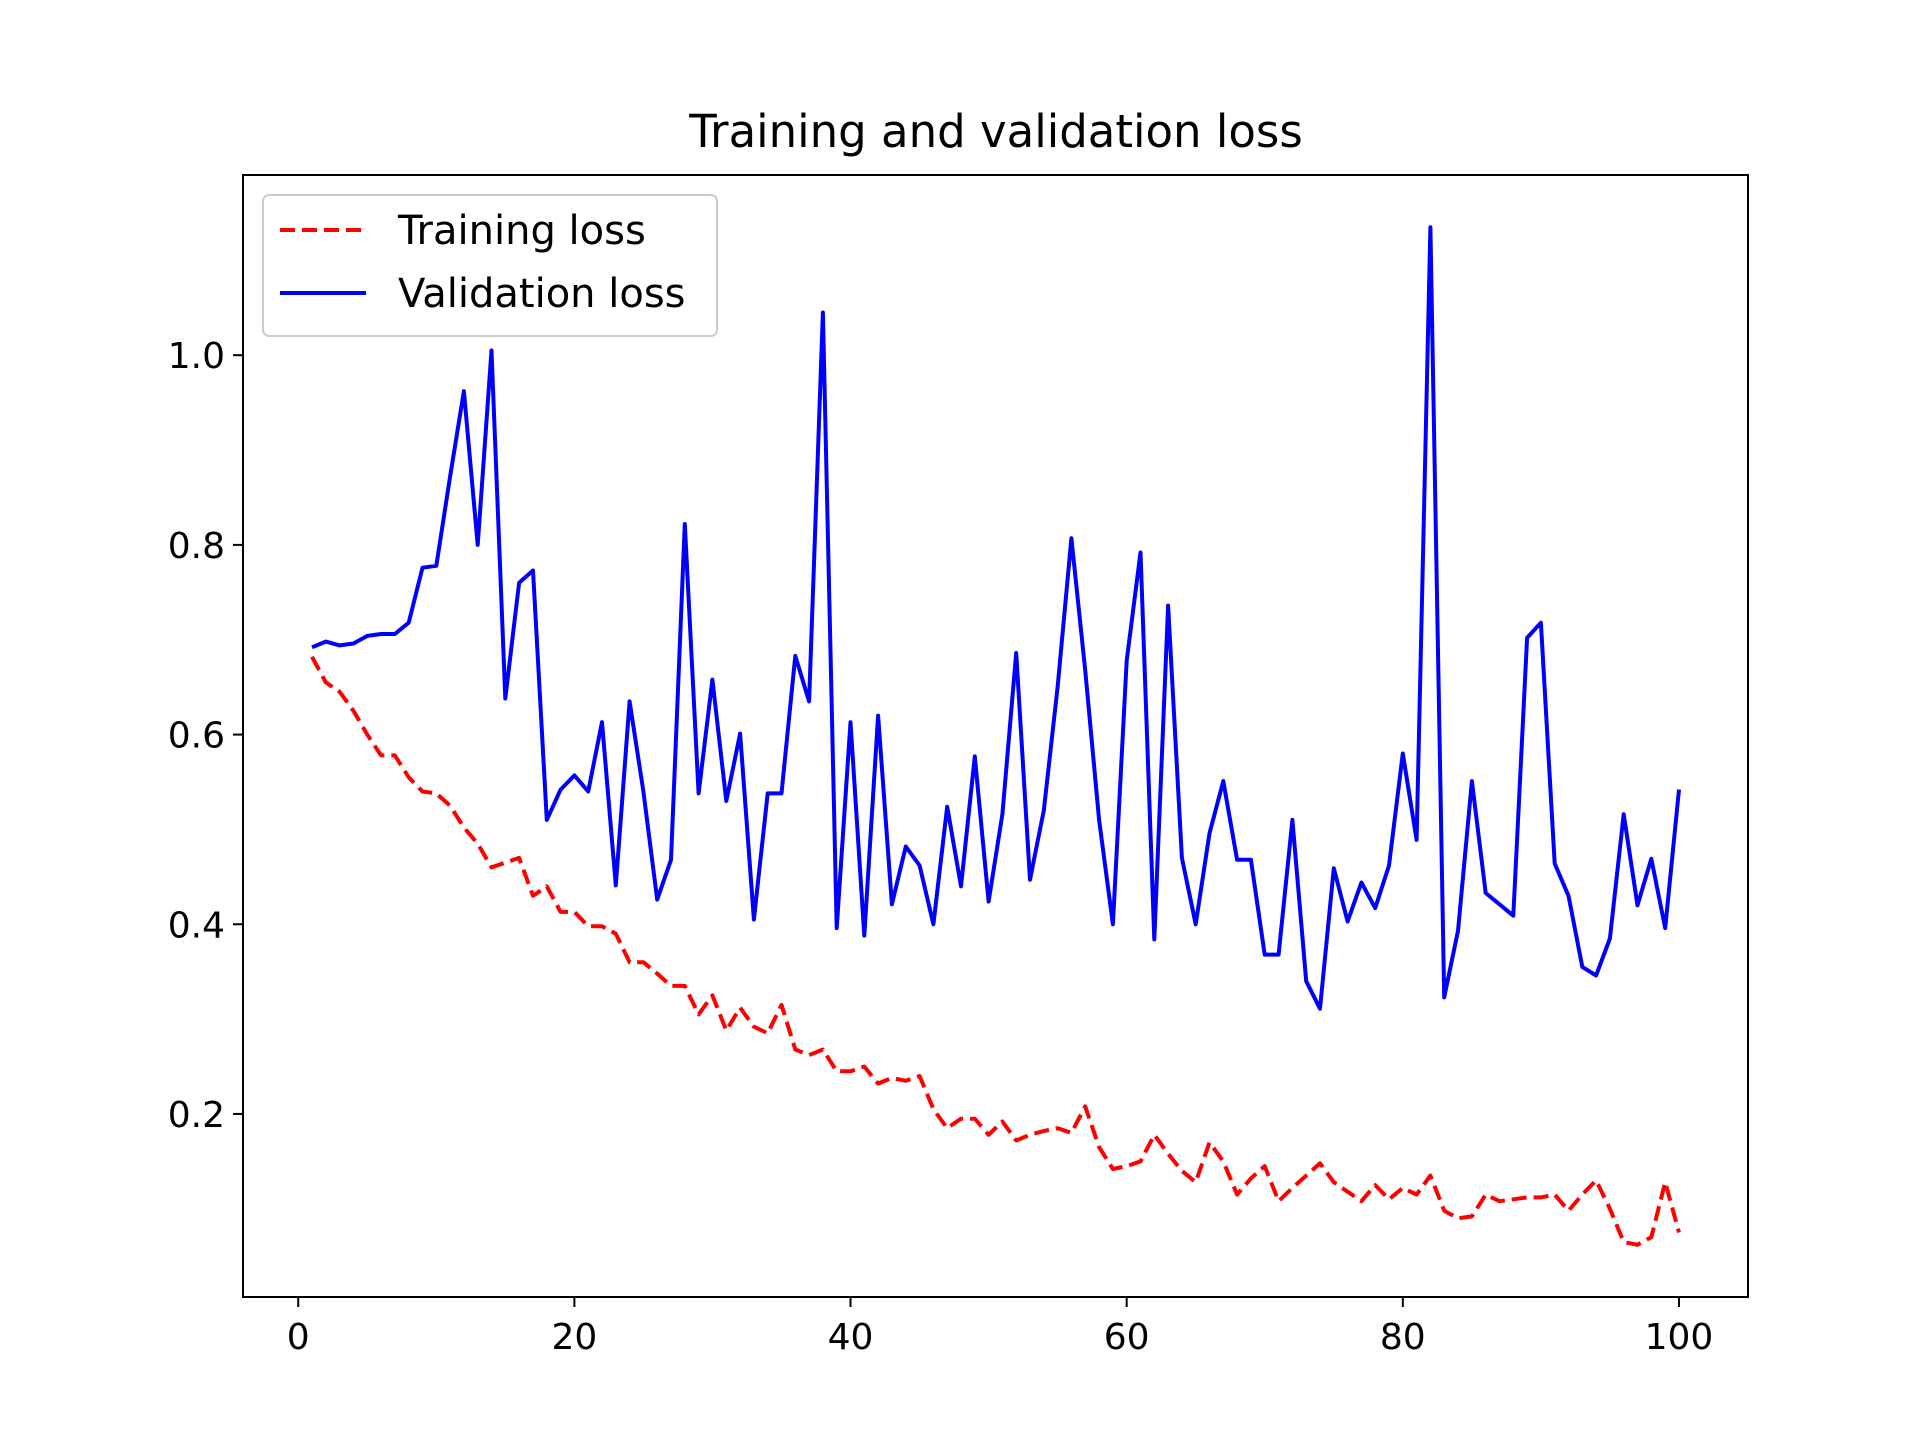 The image size is (1920, 1440). Describe the element at coordinates (574, 1337) in the screenshot. I see `x-tick-label: 20` at that location.